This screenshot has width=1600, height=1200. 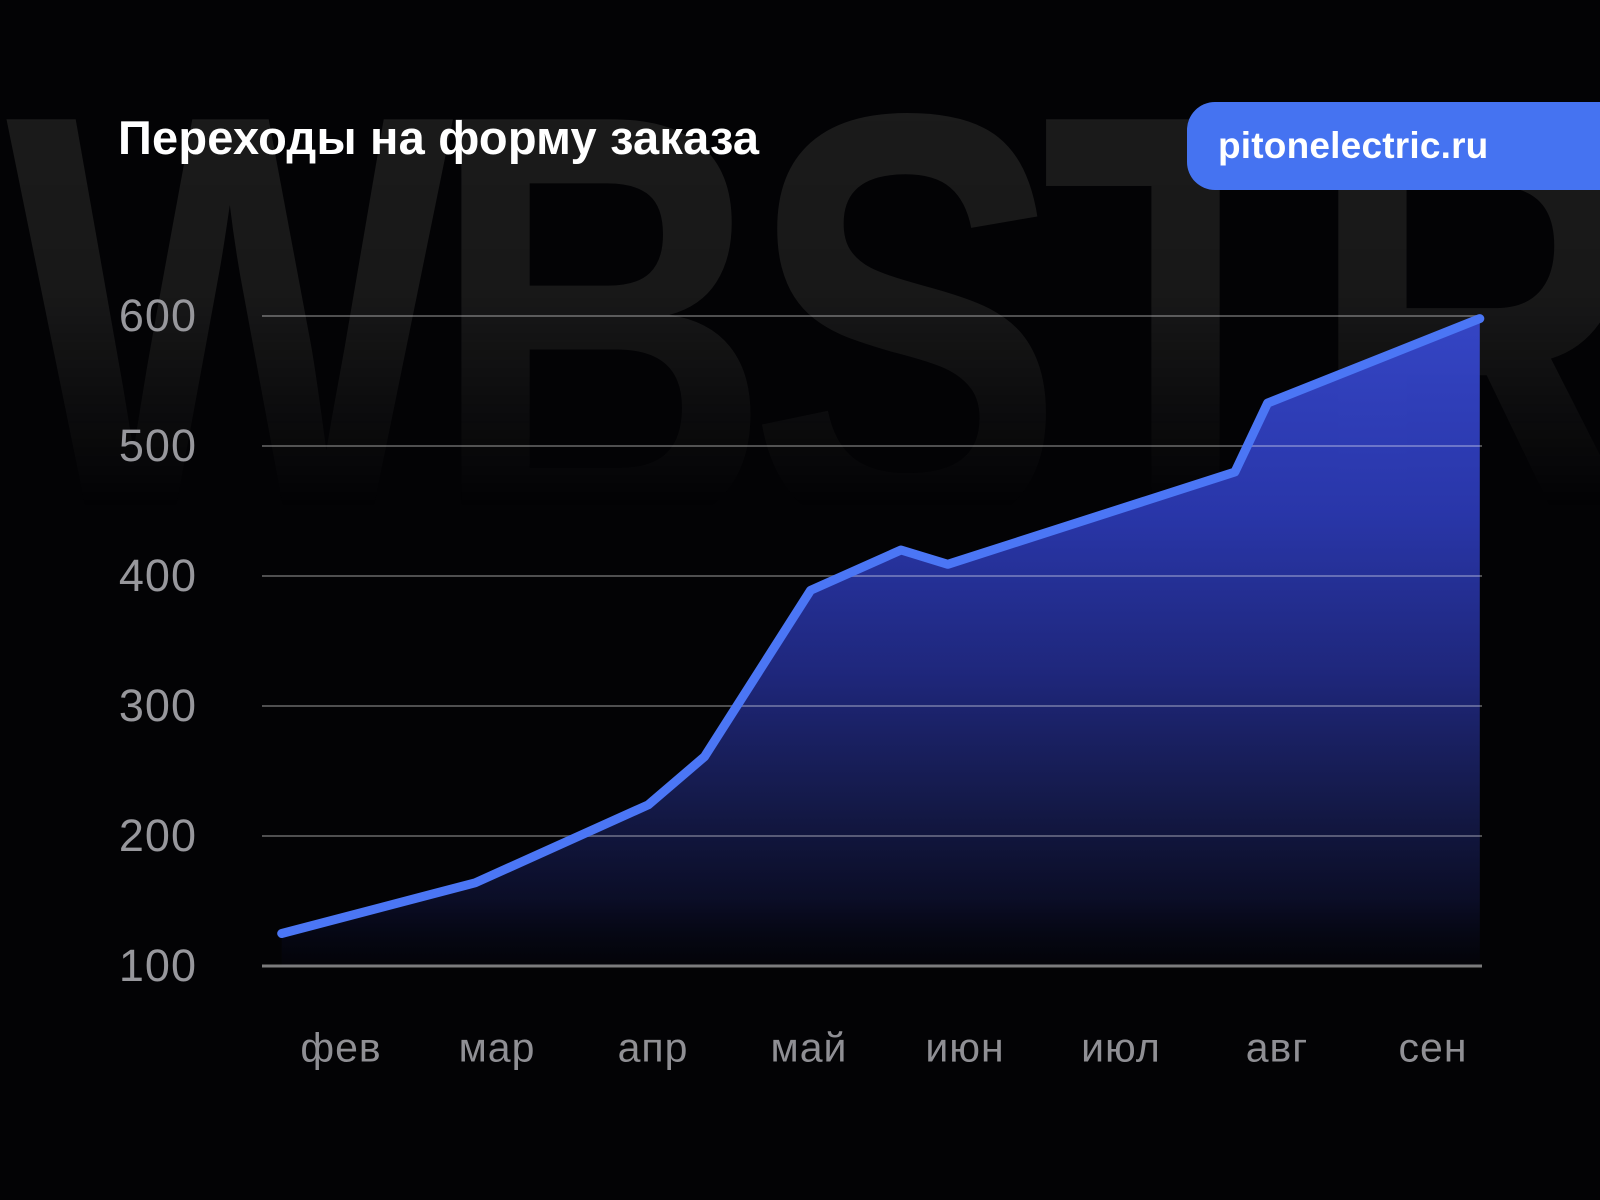 I want to click on x-label-sep: сен, so click(x=1433, y=1047).